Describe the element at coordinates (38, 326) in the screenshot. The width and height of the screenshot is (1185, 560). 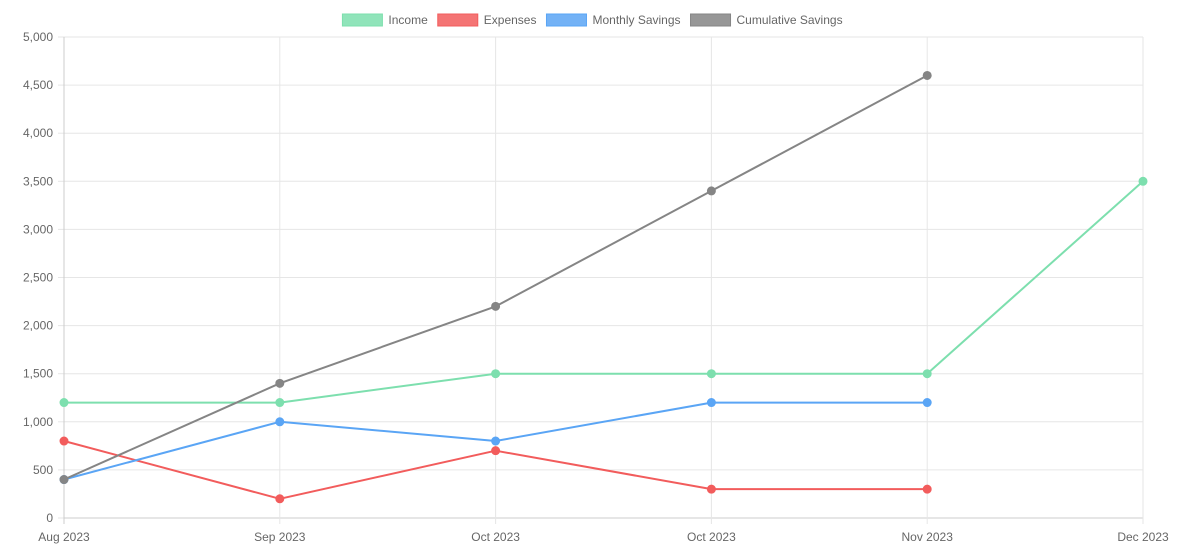
I see `y-tick-label: 2,000` at that location.